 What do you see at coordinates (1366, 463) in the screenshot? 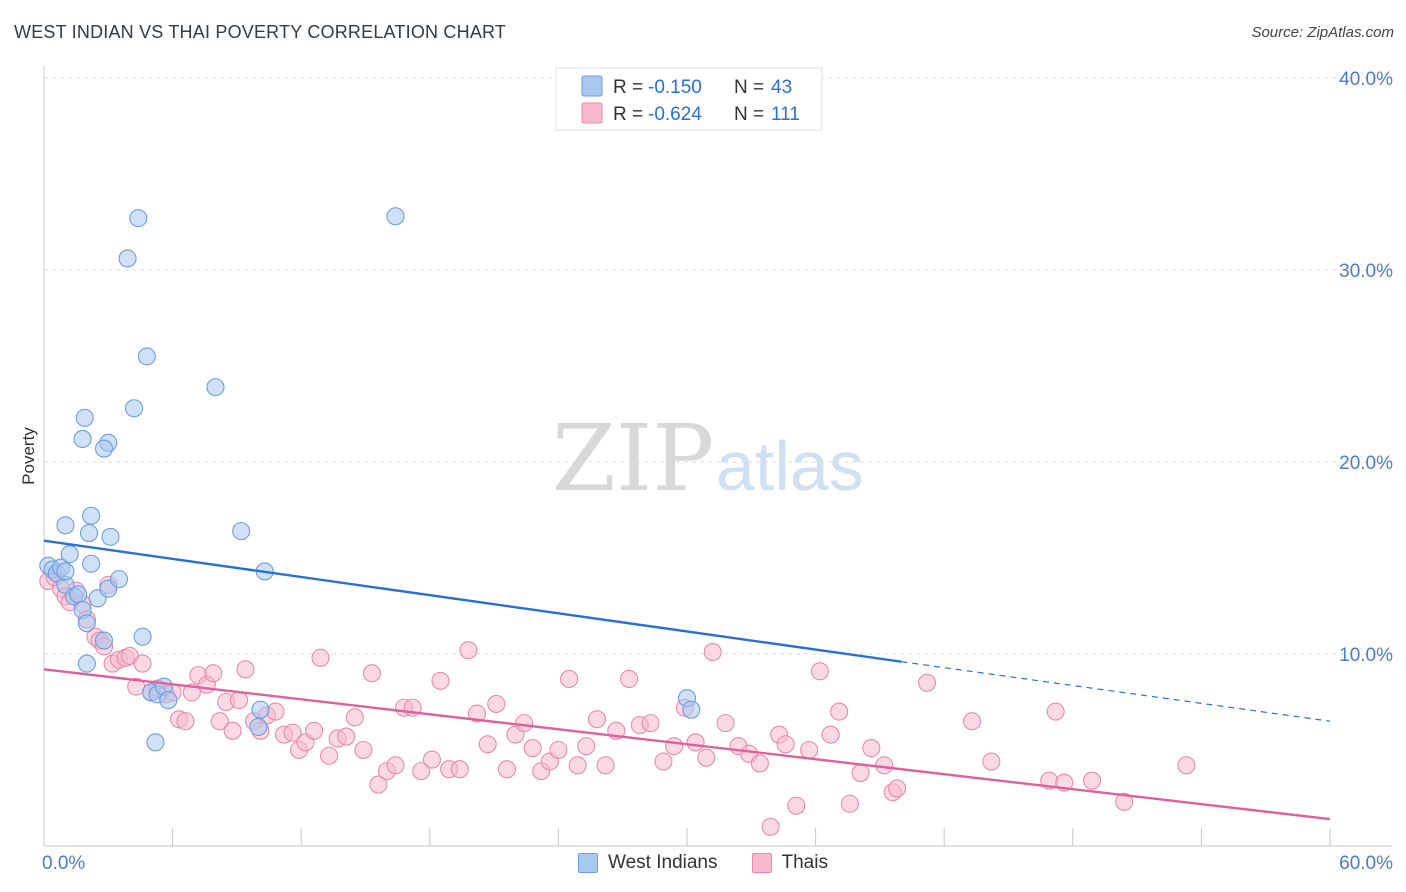
I see `y-tick-label: 20.0%` at bounding box center [1366, 463].